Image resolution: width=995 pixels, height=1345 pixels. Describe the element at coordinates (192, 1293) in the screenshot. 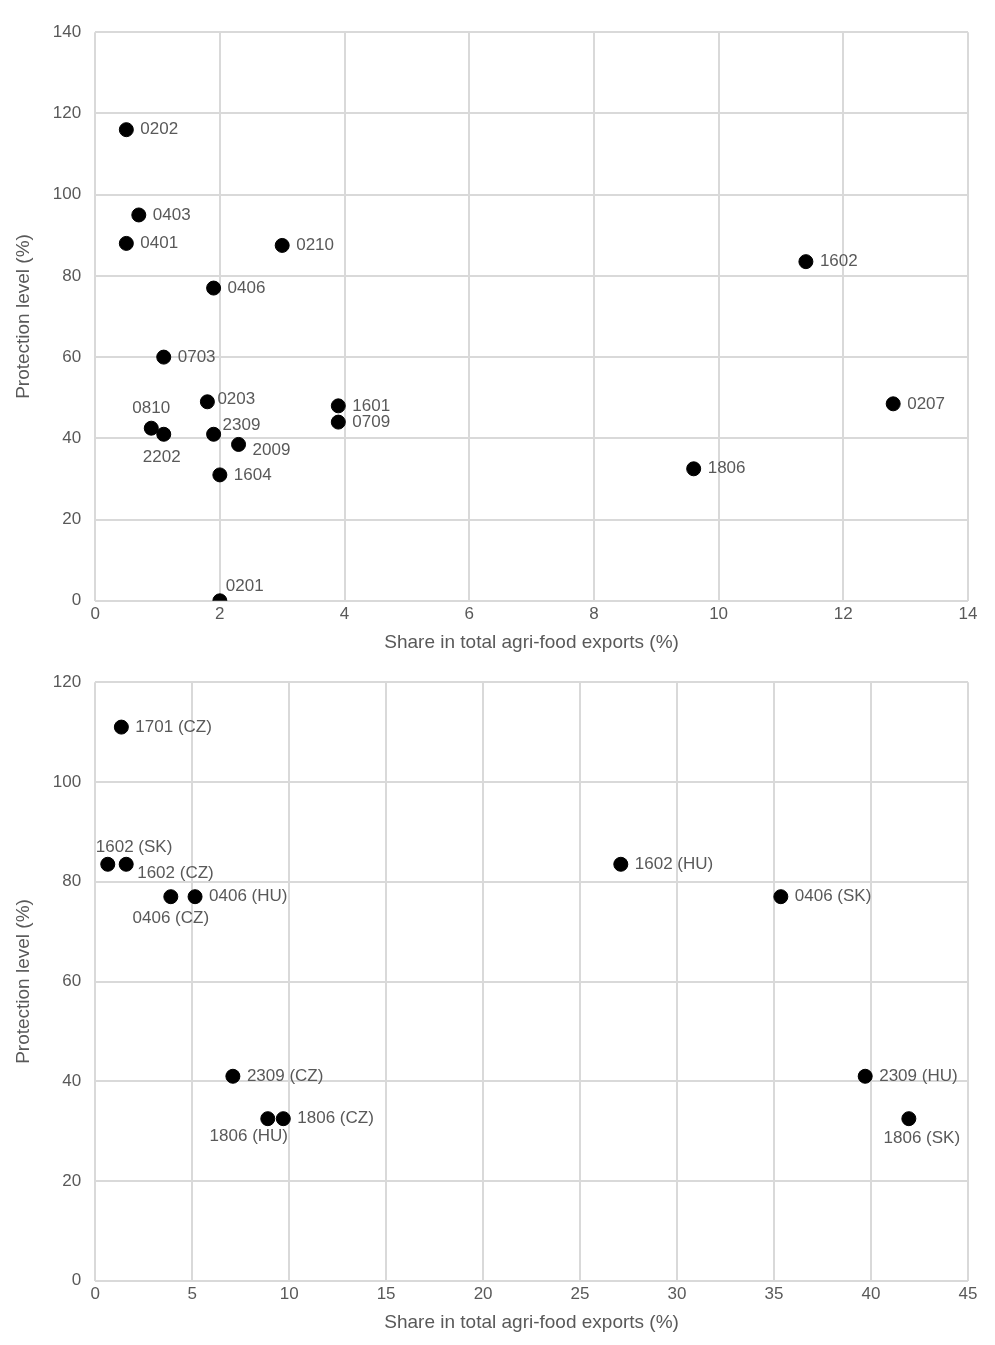

I see `x-tick-label: 5` at that location.